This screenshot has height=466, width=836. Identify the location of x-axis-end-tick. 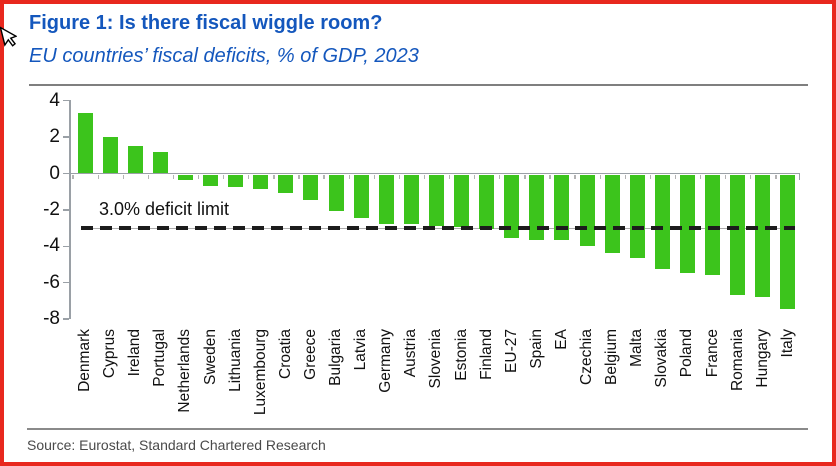
(799, 176).